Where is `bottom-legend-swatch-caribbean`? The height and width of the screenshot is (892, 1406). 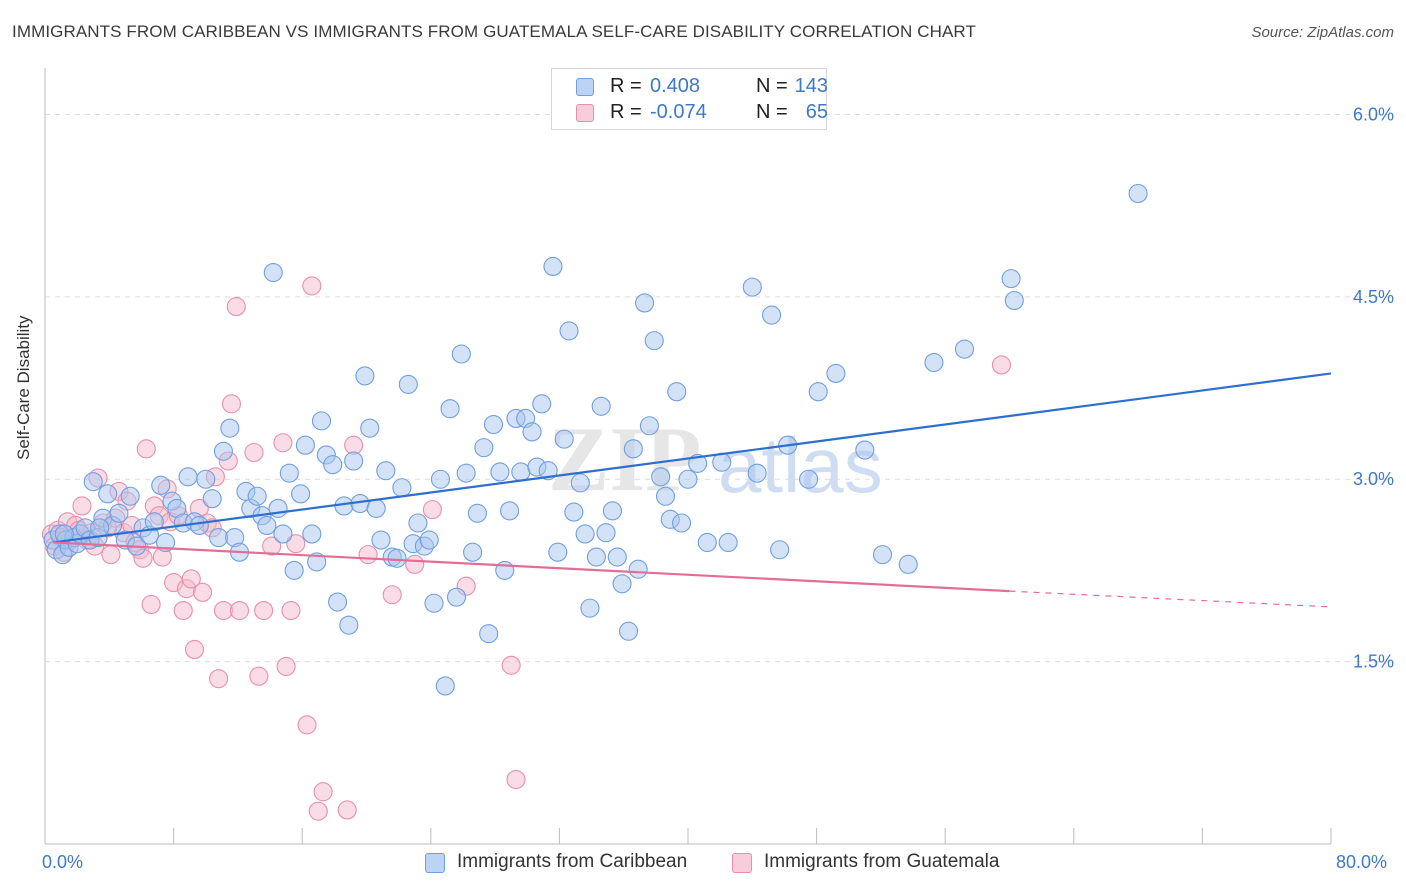
bottom-legend-swatch-caribbean is located at coordinates (435, 863).